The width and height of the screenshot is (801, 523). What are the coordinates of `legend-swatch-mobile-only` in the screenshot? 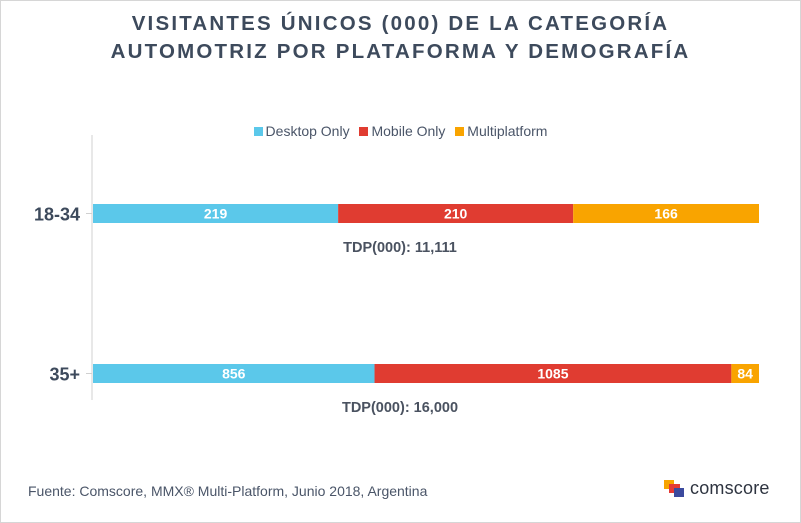 It's located at (364, 131).